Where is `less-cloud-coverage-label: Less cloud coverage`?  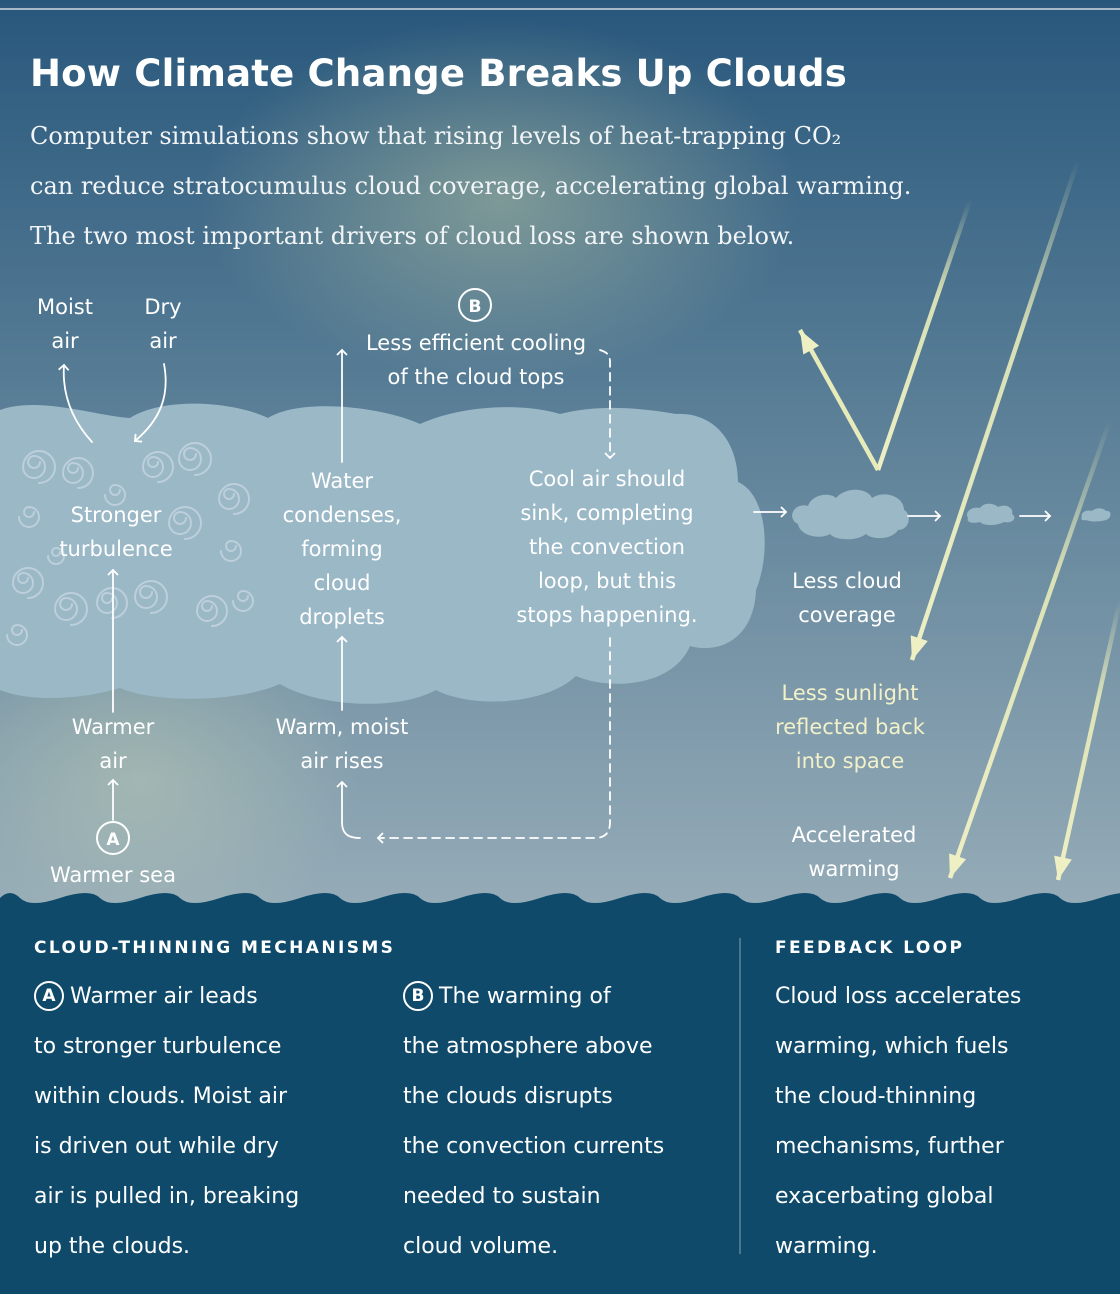 less-cloud-coverage-label: Less cloud coverage is located at coordinates (847, 598).